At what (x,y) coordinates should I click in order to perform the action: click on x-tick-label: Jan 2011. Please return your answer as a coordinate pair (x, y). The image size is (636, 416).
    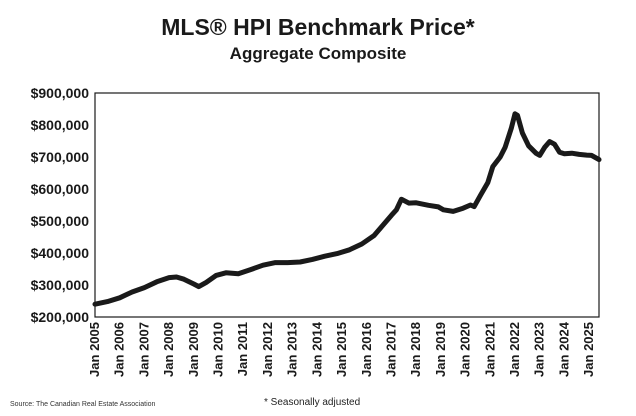
    Looking at the image, I should click on (242, 349).